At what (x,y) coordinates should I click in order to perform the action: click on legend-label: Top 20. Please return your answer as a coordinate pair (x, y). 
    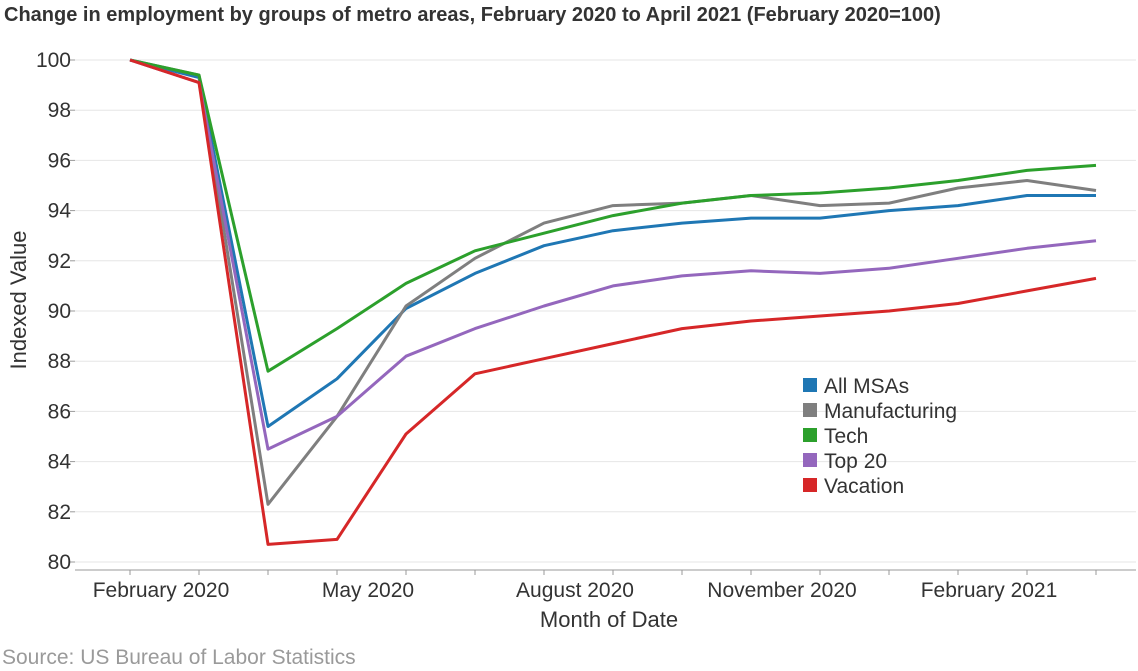
    Looking at the image, I should click on (855, 461).